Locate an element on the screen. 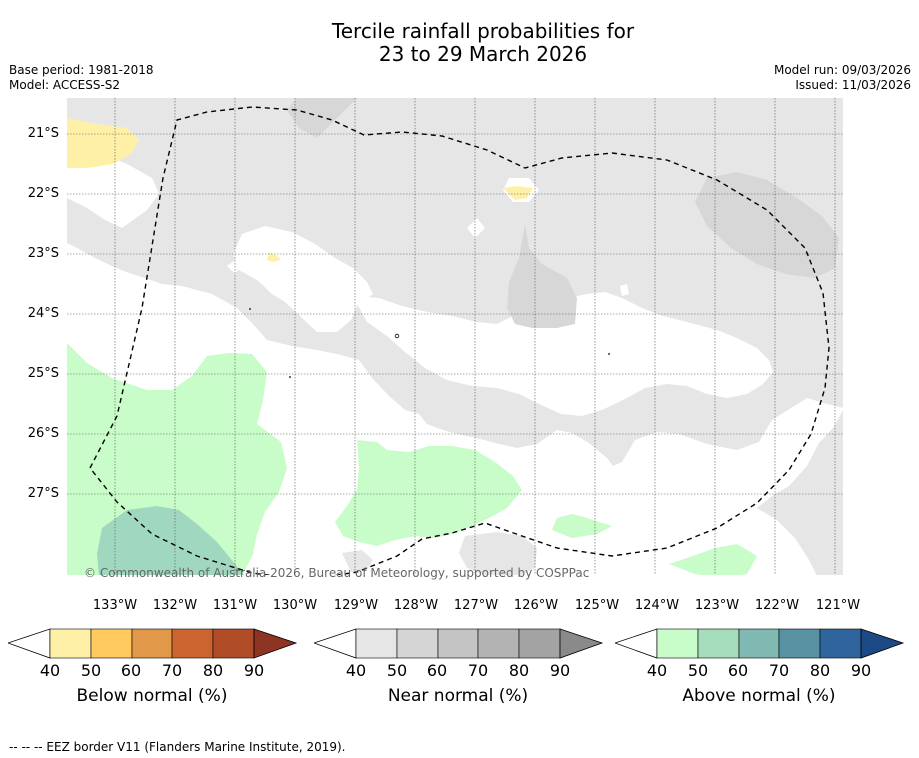 This screenshot has width=919, height=758. above-region-central is located at coordinates (428, 493).